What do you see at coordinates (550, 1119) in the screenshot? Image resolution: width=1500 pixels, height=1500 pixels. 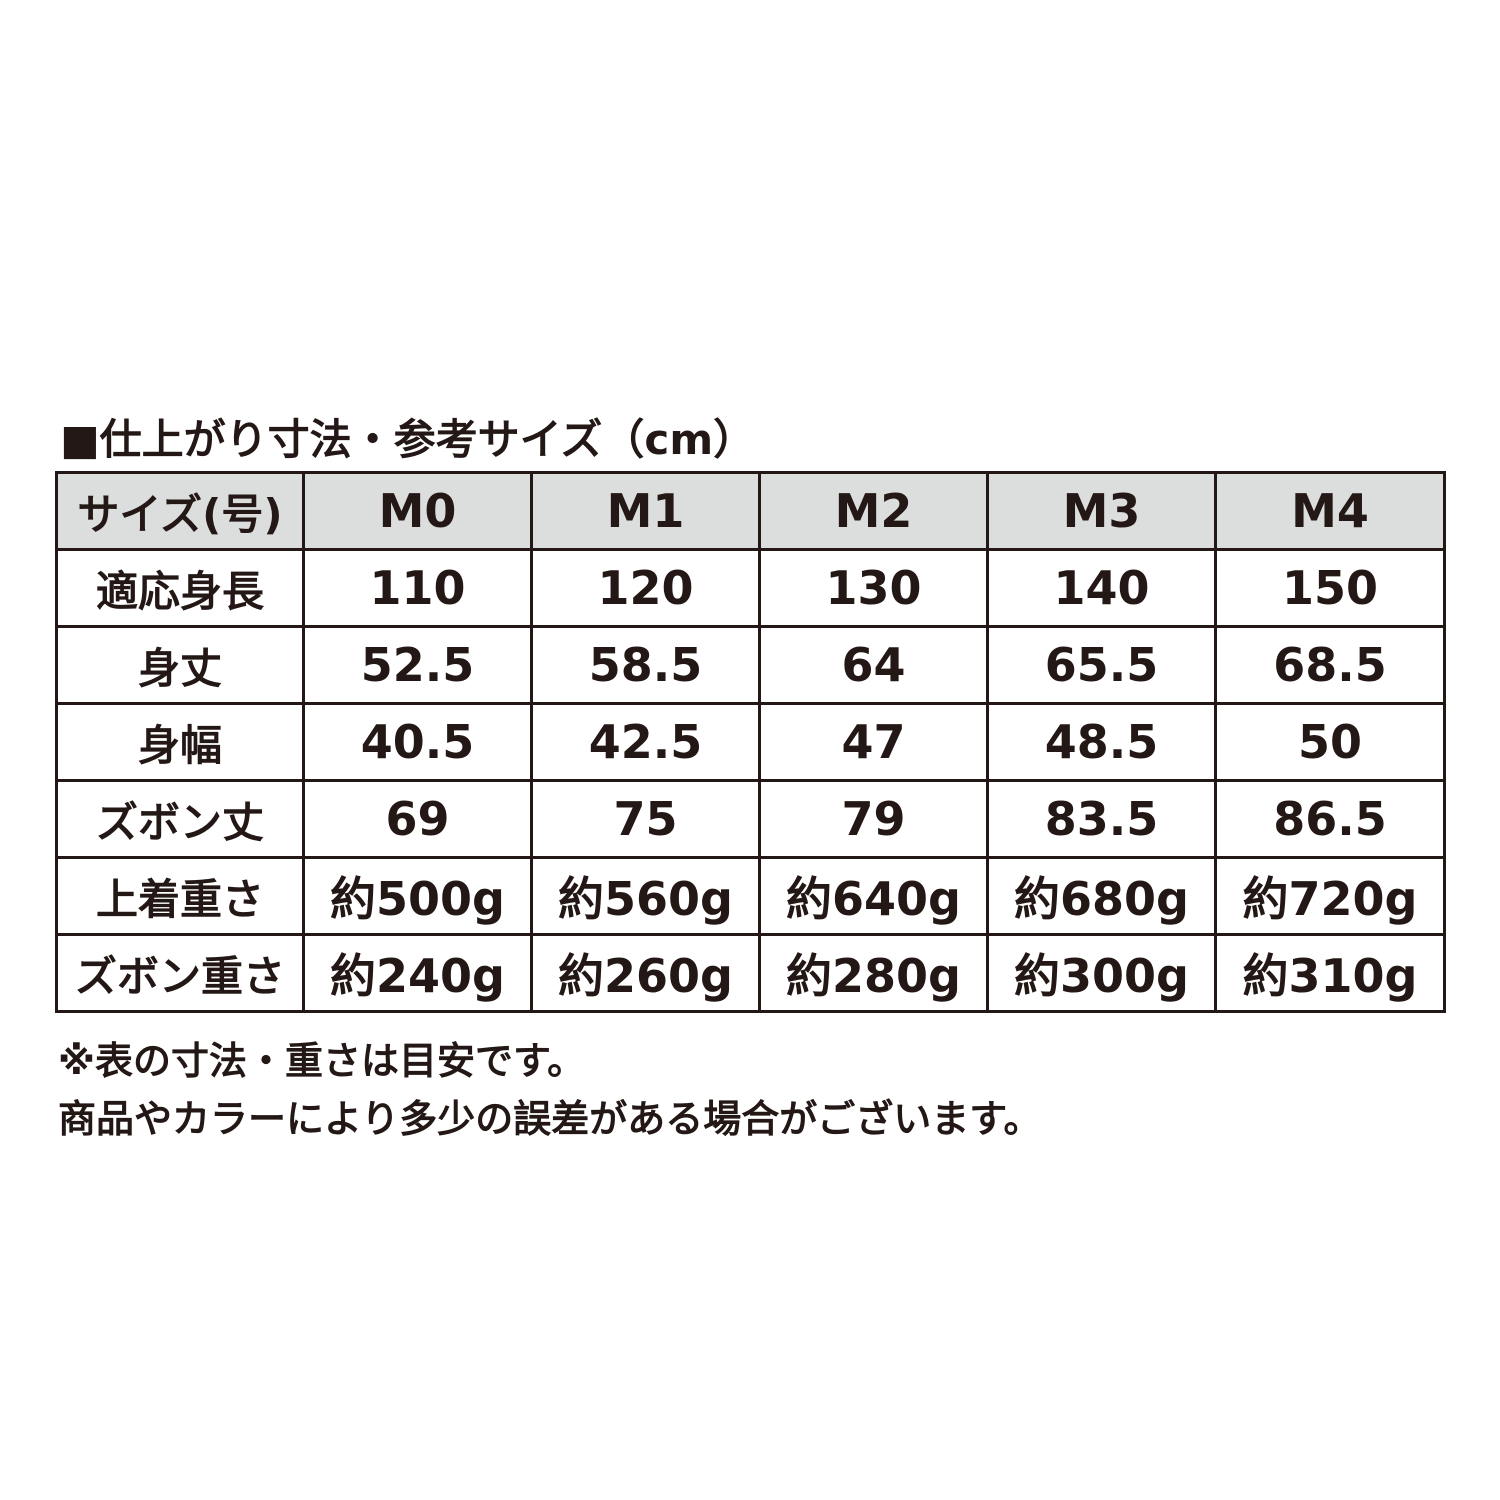 I see `note-line-2: 商品やカラーにより多少の誤差がある場合がございます。` at bounding box center [550, 1119].